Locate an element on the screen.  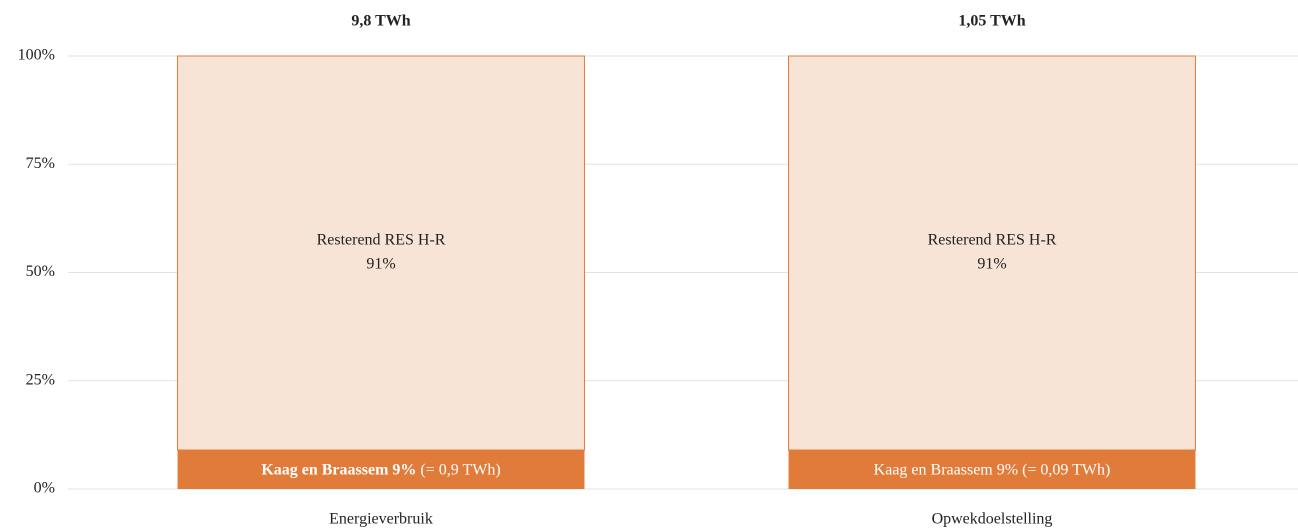
total-label: 9,8 TWh is located at coordinates (380, 21).